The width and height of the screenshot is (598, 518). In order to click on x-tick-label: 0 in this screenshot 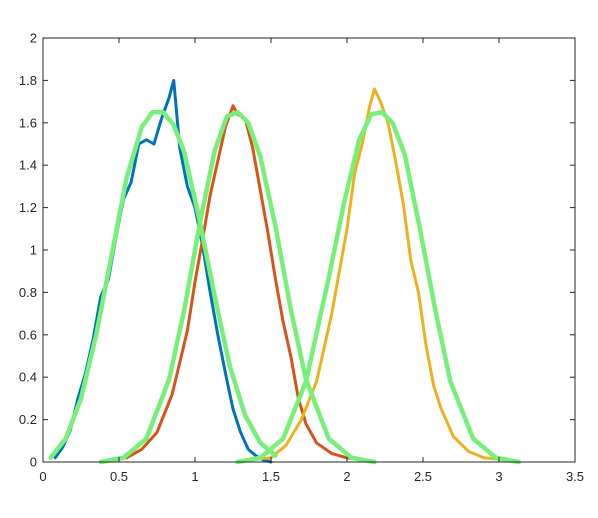, I will do `click(42, 476)`.